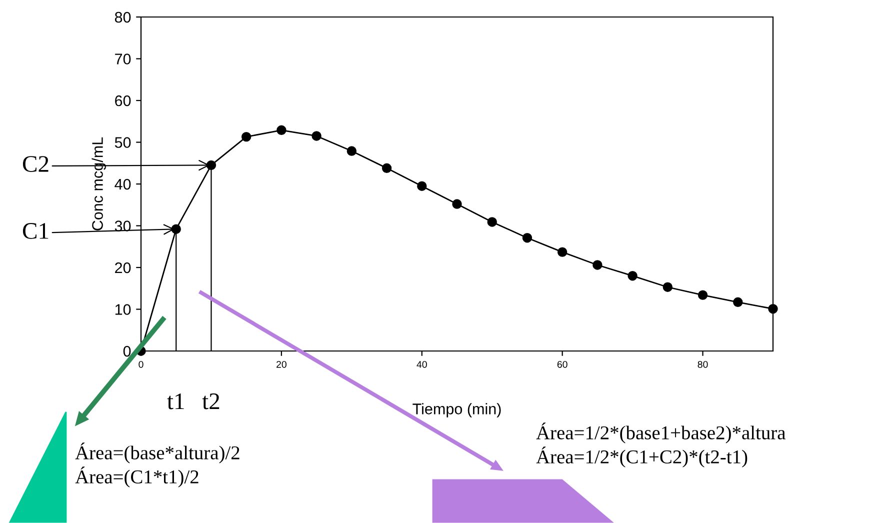 The height and width of the screenshot is (523, 880). What do you see at coordinates (456, 410) in the screenshot?
I see `x-axis-title: Tiempo (min)` at bounding box center [456, 410].